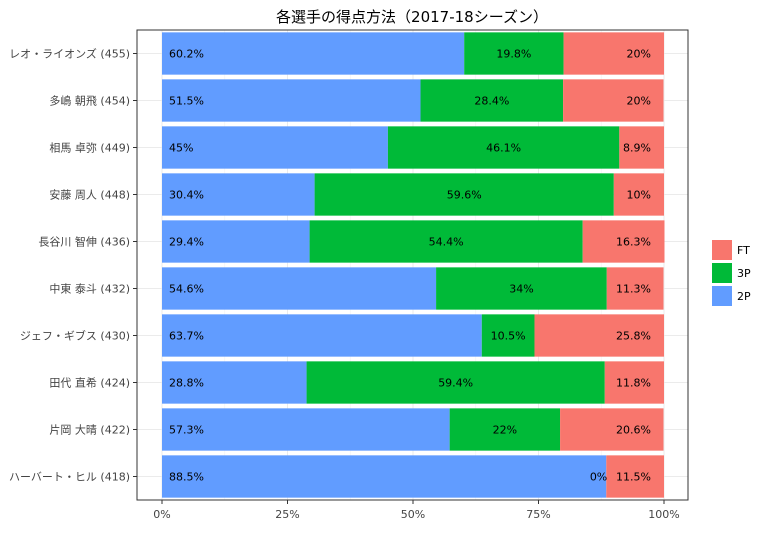 The width and height of the screenshot is (768, 546). Describe the element at coordinates (186, 54) in the screenshot. I see `label-2p-0: 60.2%` at that location.